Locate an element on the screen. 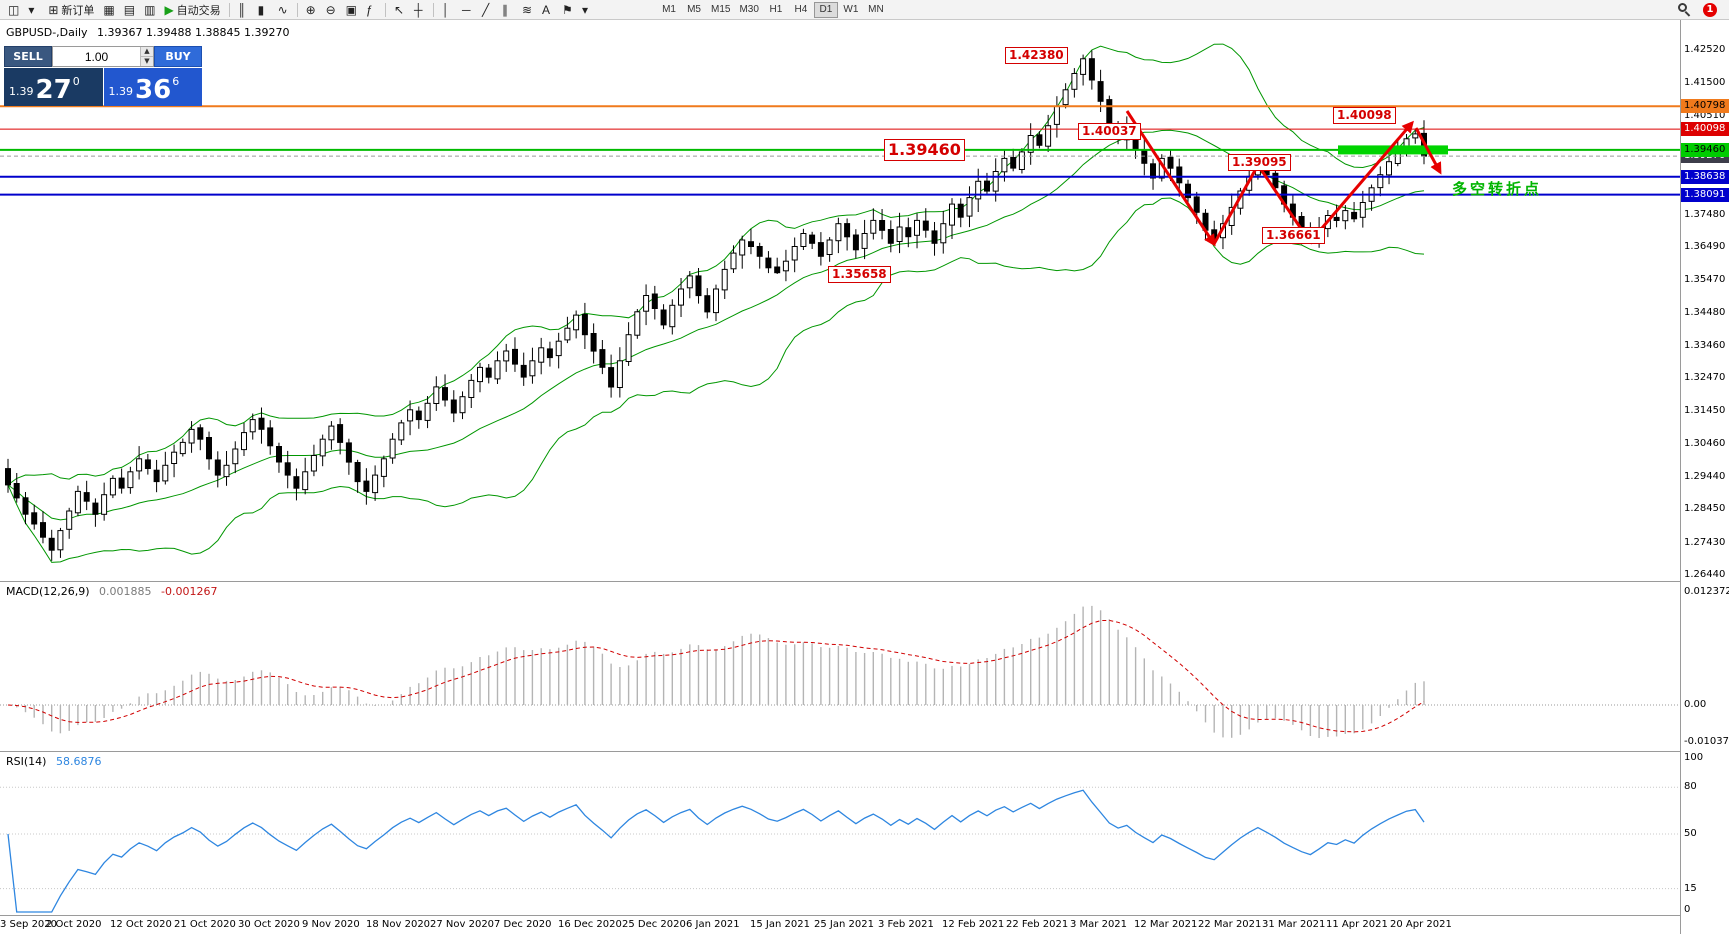  price-tick-label: 1.29440 is located at coordinates (1705, 476).